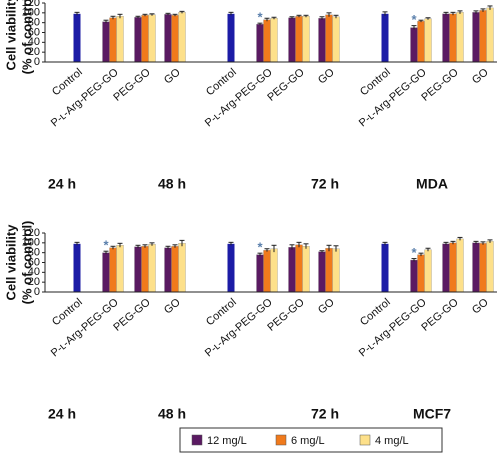 The width and height of the screenshot is (500, 464). What do you see at coordinates (227, 441) in the screenshot?
I see `legend-label: 12 mg/L` at bounding box center [227, 441].